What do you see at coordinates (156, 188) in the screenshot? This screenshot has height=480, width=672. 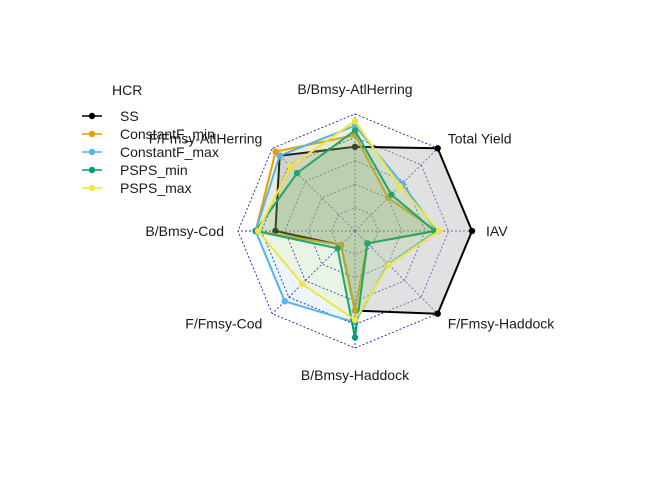 I see `legend-label: PSPS_max` at bounding box center [156, 188].